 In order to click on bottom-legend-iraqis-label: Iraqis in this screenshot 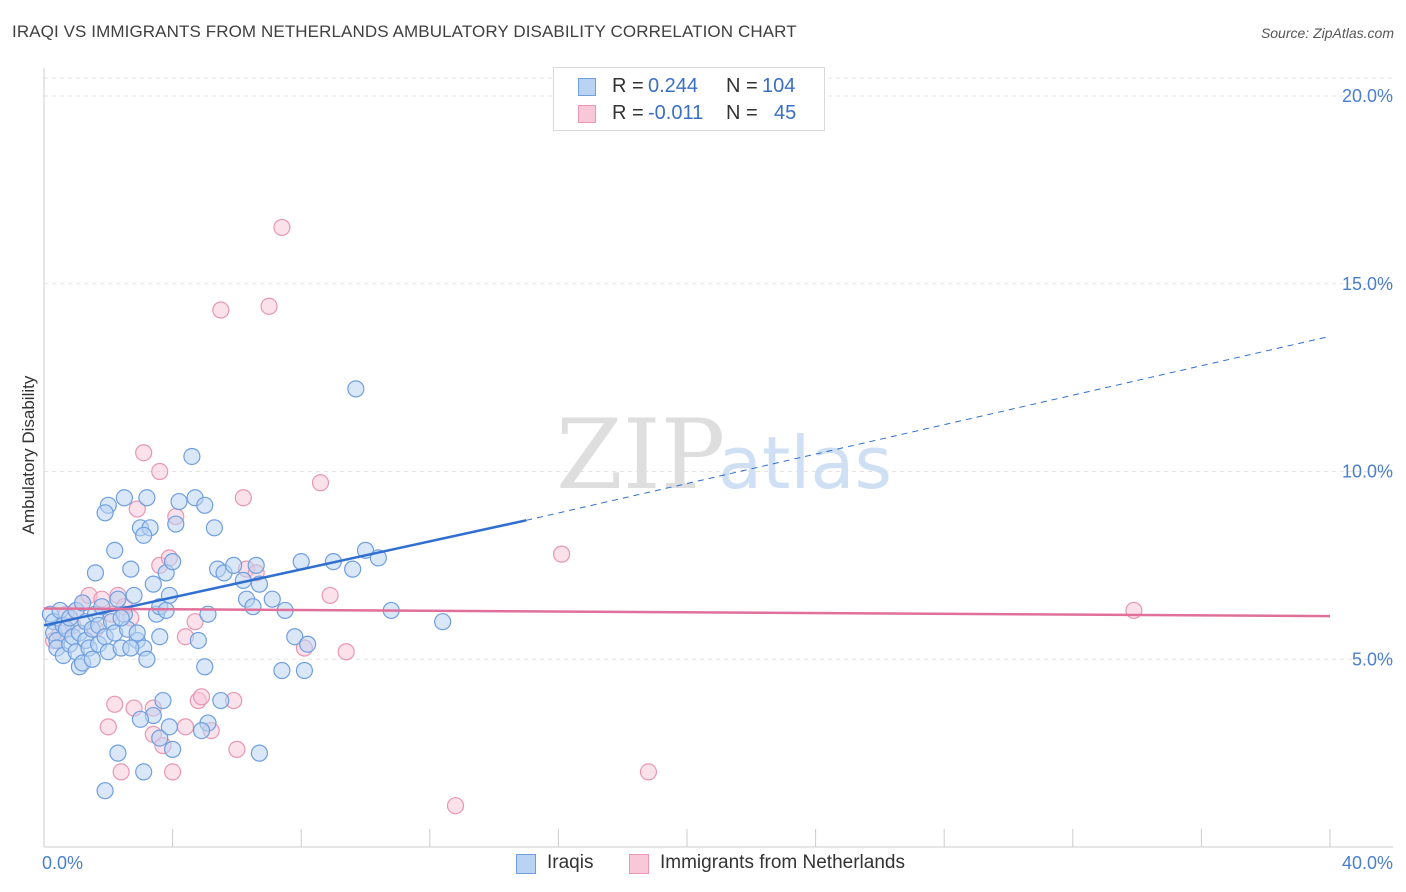, I will do `click(570, 862)`.